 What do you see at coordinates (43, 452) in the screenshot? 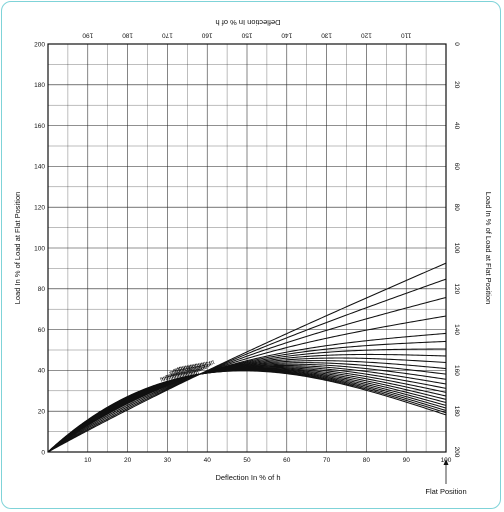
I see `y-tick-label: 0` at bounding box center [43, 452].